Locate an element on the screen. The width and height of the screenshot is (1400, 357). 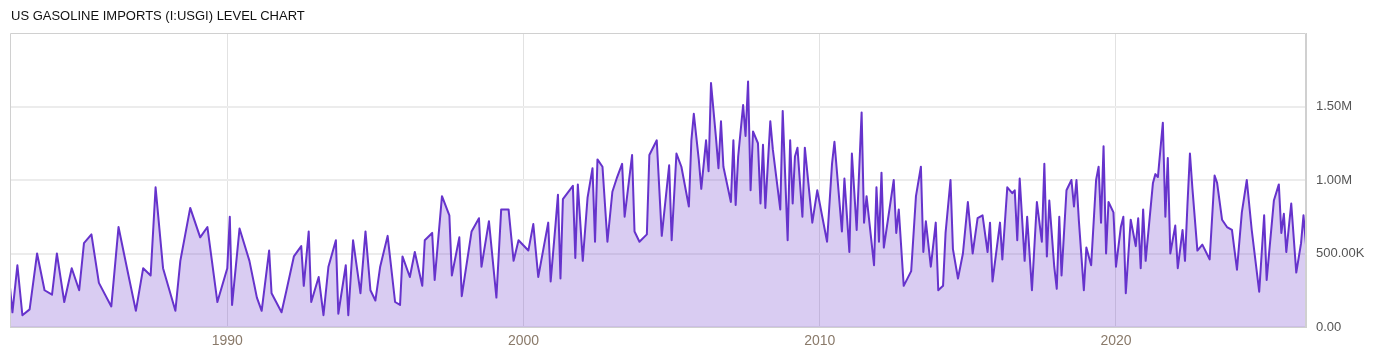
x-tick-label: 2000 is located at coordinates (523, 340).